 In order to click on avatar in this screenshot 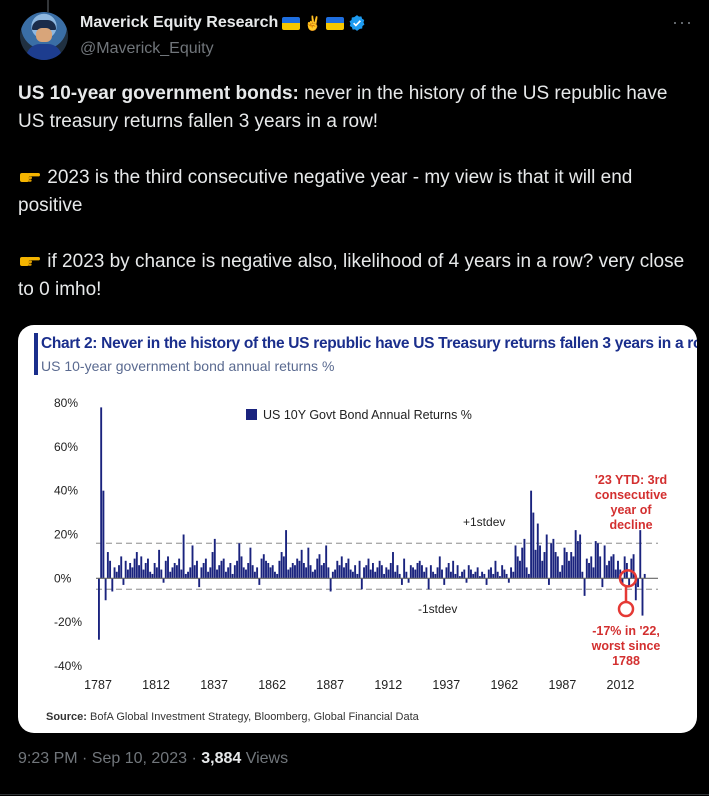, I will do `click(44, 36)`.